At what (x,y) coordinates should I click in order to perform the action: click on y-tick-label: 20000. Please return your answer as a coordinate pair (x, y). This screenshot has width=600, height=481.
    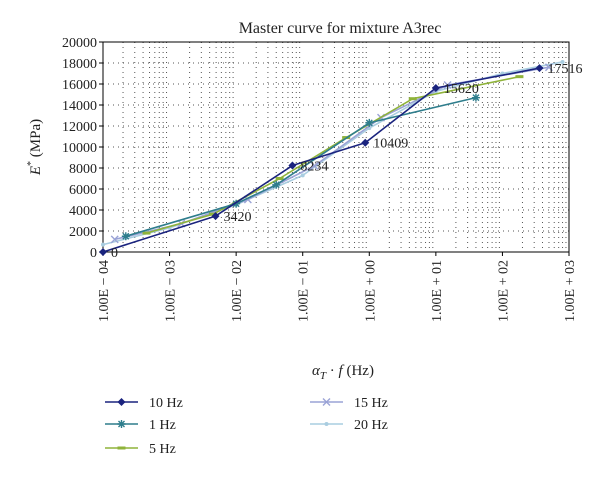
    Looking at the image, I should click on (79, 43).